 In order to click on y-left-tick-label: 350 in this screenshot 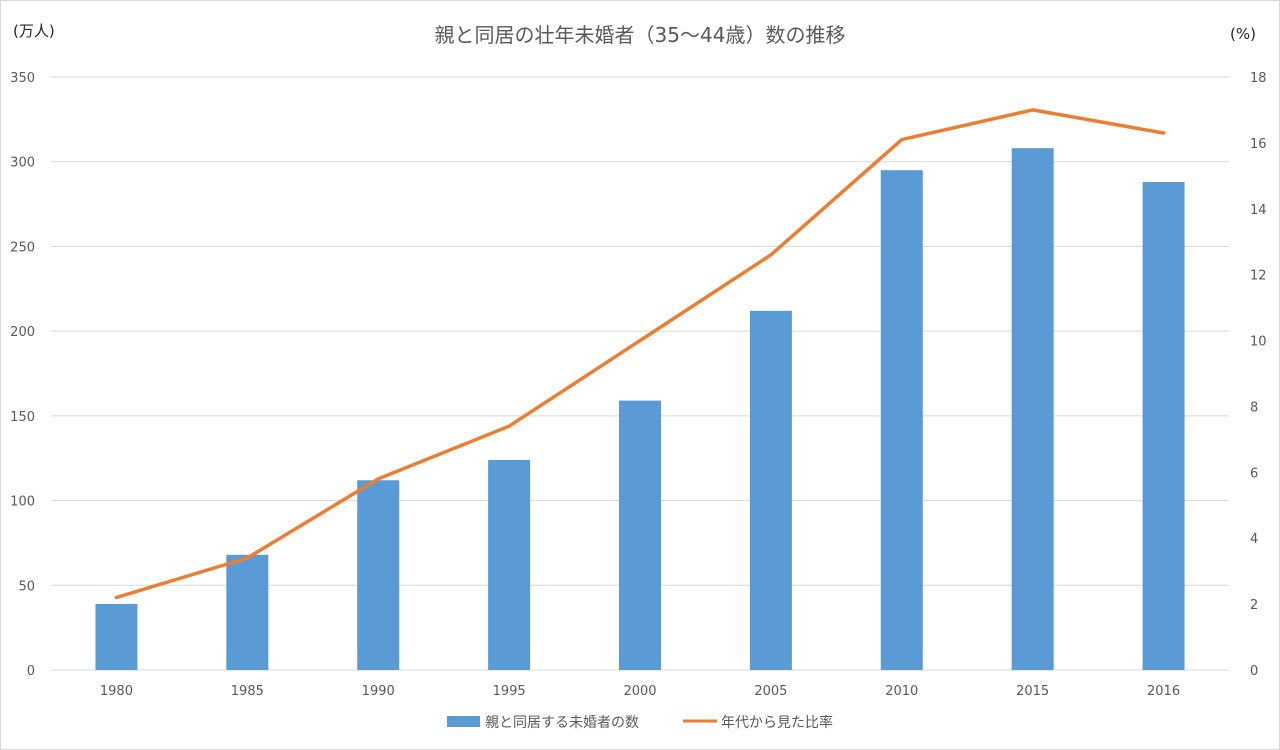, I will do `click(22, 78)`.